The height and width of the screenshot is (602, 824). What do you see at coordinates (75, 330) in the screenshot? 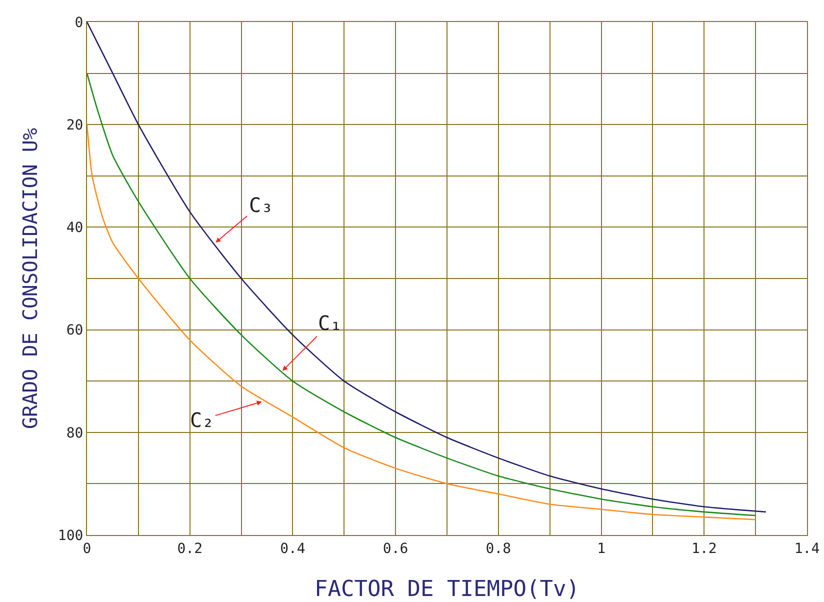
I see `y-tick-label: 60` at bounding box center [75, 330].